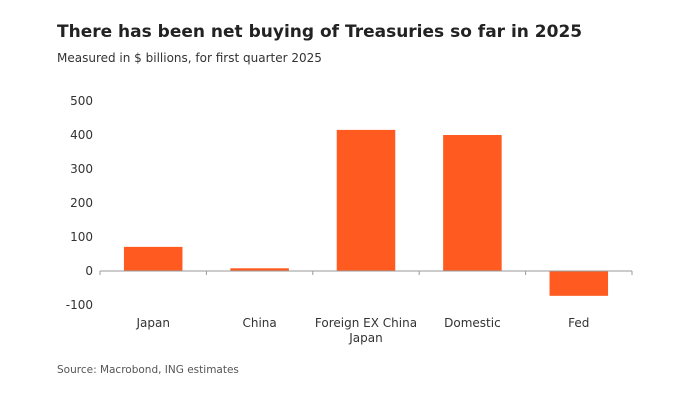 The height and width of the screenshot is (400, 681). Describe the element at coordinates (89, 271) in the screenshot. I see `y-tick-label: 0` at that location.